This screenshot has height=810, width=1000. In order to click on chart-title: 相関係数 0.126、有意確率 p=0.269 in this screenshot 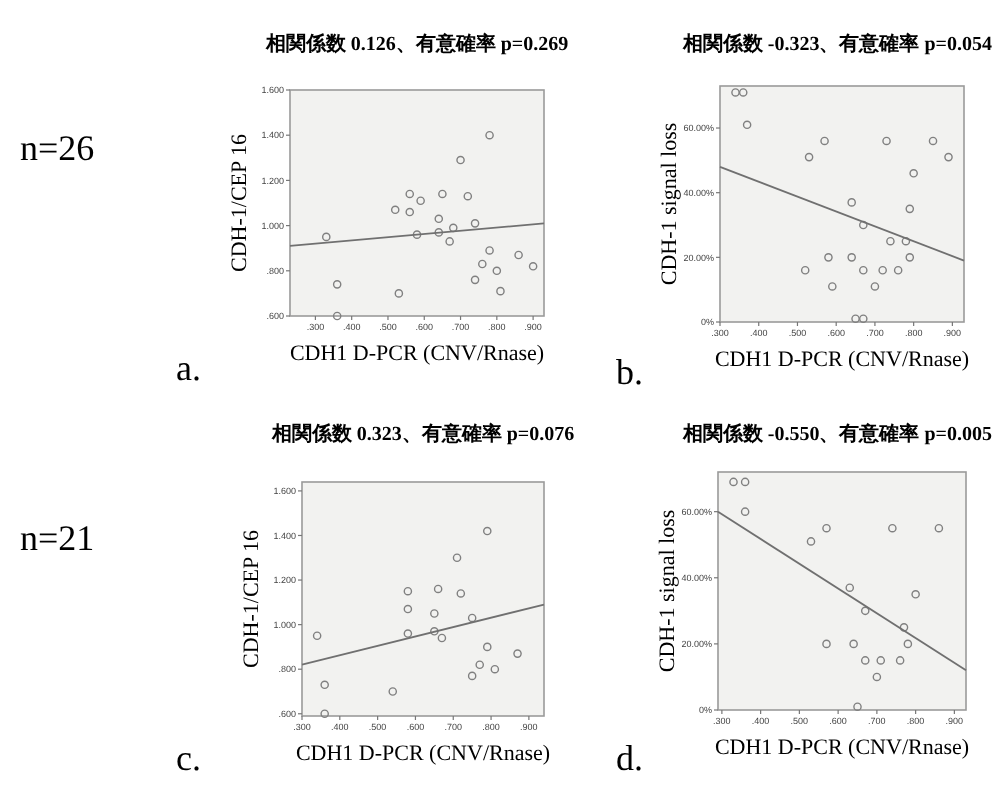, I will do `click(416, 44)`.